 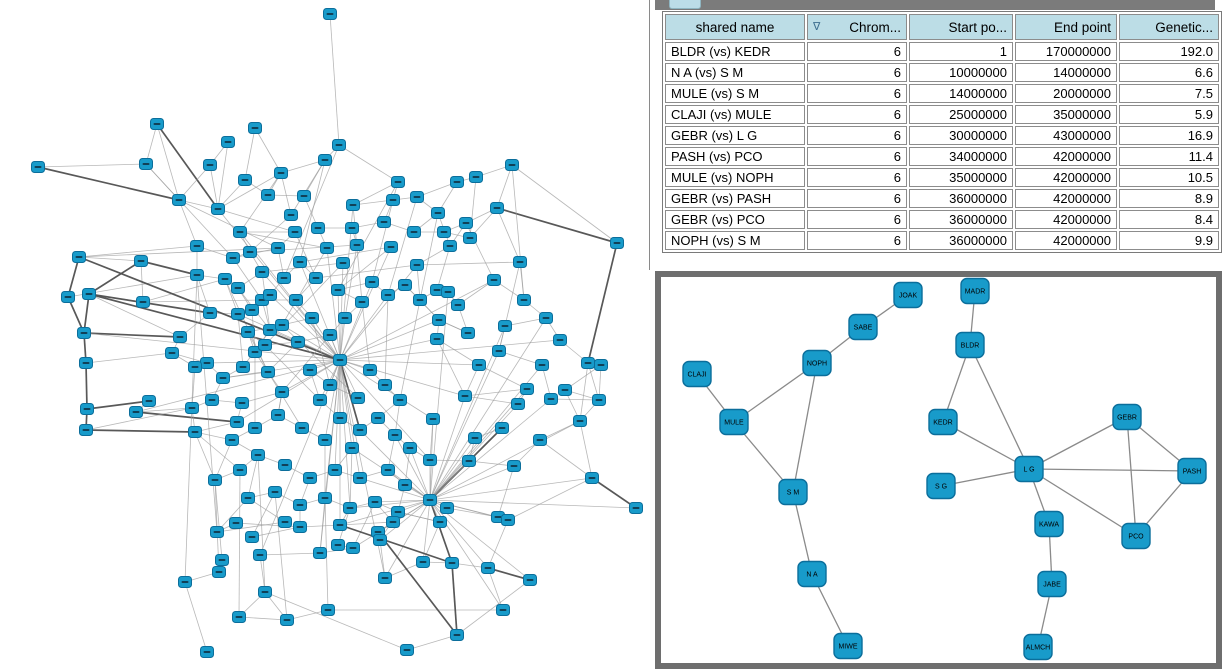 I want to click on table-row: GEBR (vs) L G 6 30000000 43000000 16.9, so click(x=942, y=135).